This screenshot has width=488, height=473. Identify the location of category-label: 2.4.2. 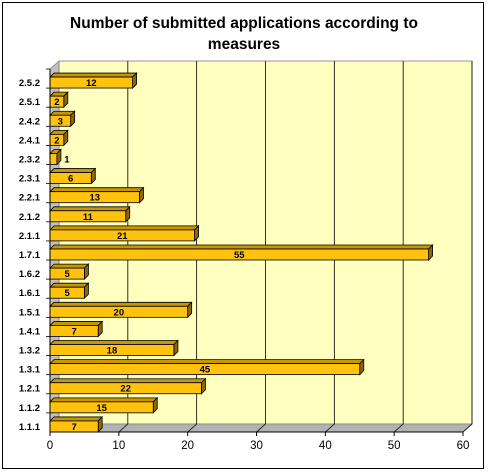
(29, 121).